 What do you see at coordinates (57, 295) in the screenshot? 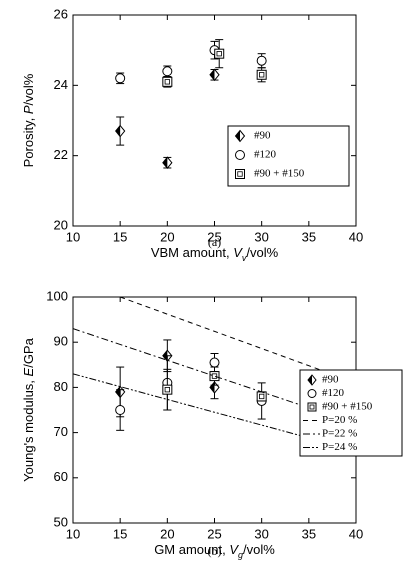
I see `y-tick-label: 100` at bounding box center [57, 295].